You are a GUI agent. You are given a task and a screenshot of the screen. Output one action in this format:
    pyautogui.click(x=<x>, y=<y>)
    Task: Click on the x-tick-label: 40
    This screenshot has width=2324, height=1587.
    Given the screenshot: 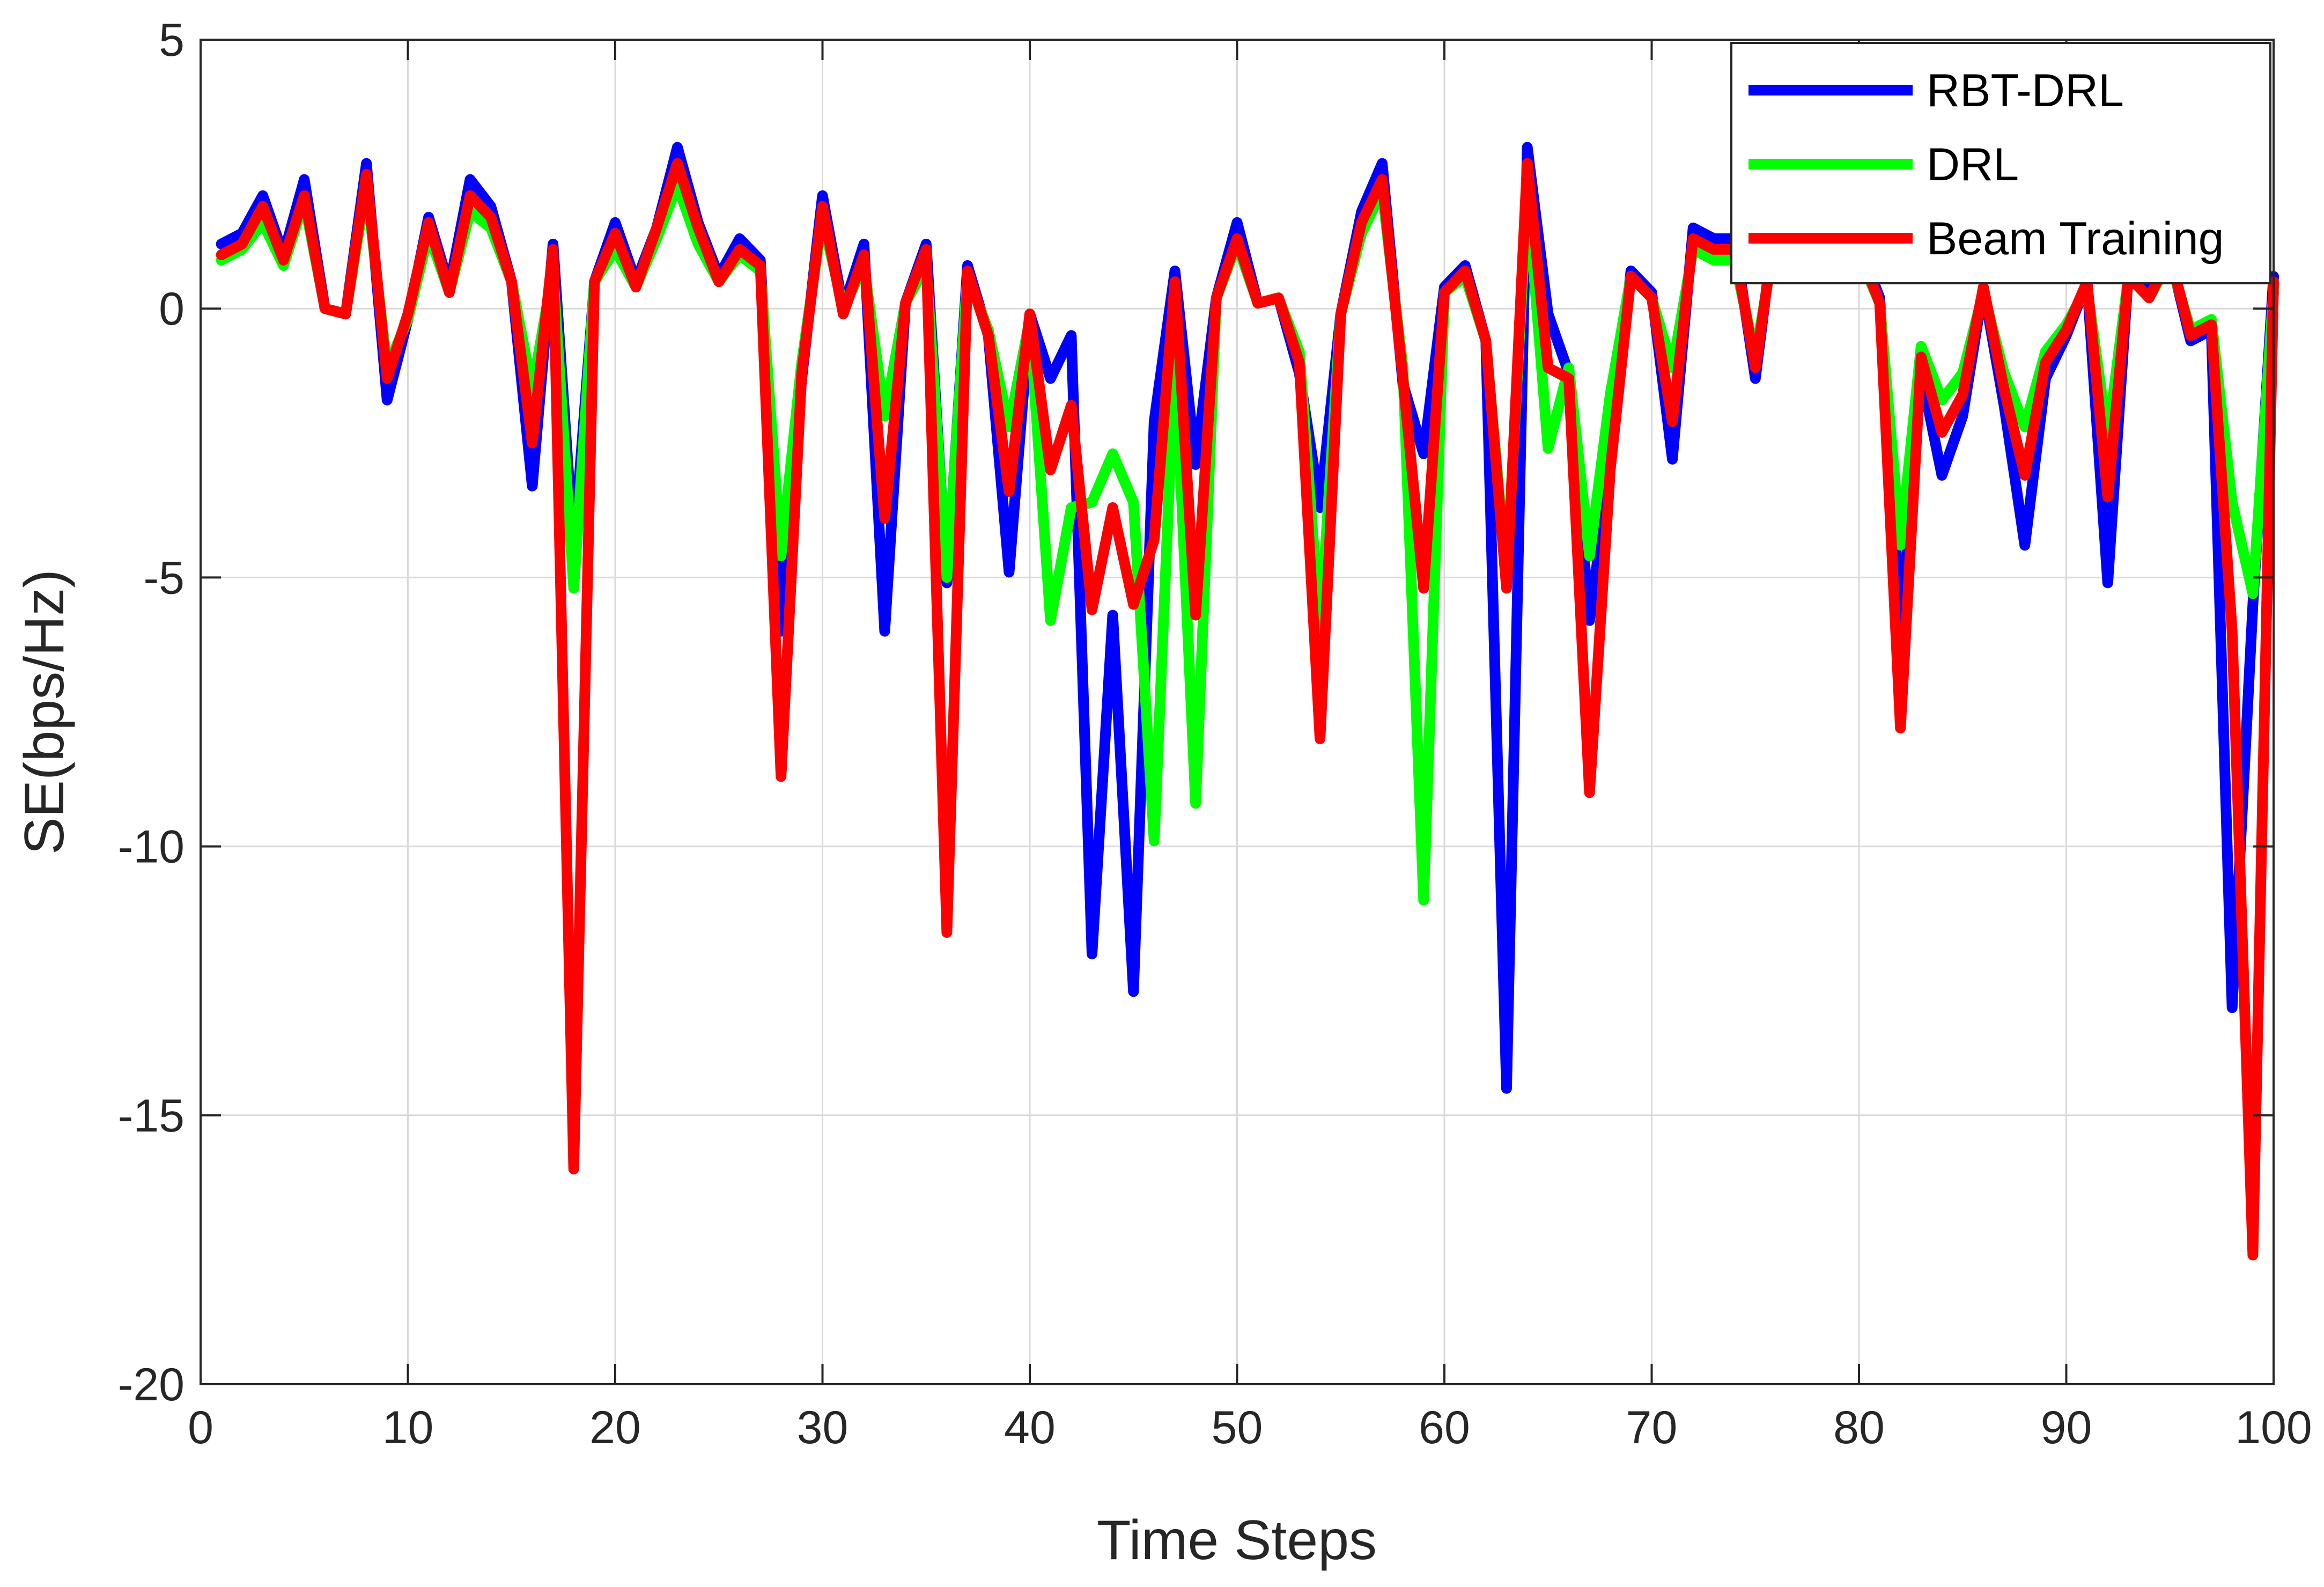 What is the action you would take?
    pyautogui.click(x=1030, y=1427)
    